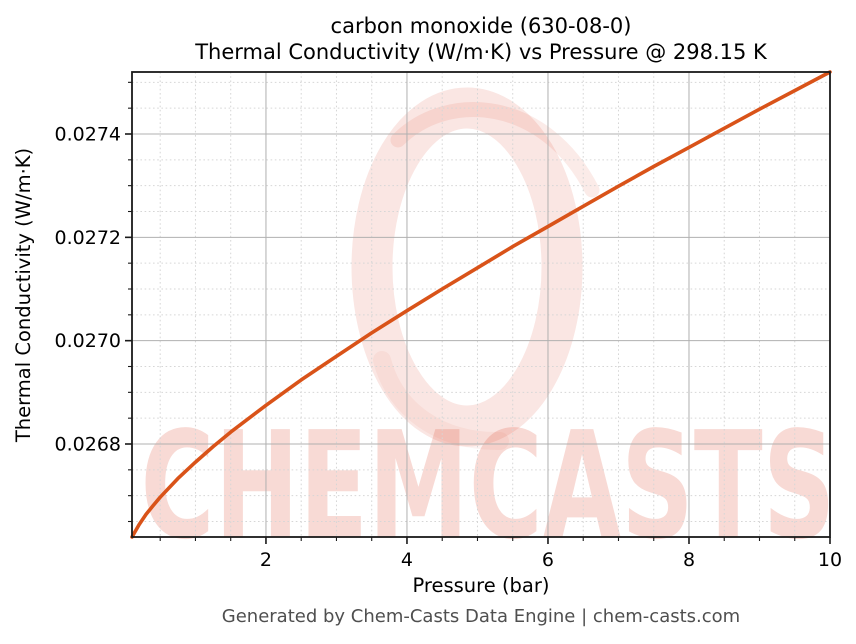 The width and height of the screenshot is (856, 644). I want to click on y-tick-label: 0.0268, so click(88, 445).